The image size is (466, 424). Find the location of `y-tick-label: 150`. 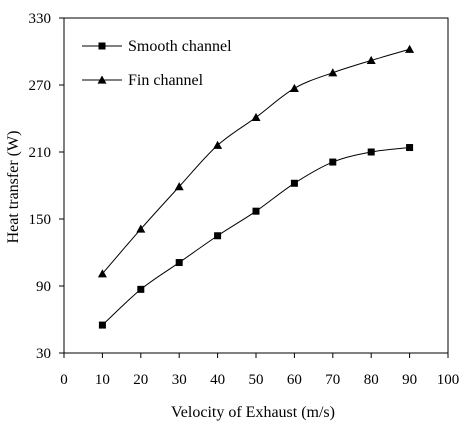

y-tick-label: 150 is located at coordinates (40, 220).